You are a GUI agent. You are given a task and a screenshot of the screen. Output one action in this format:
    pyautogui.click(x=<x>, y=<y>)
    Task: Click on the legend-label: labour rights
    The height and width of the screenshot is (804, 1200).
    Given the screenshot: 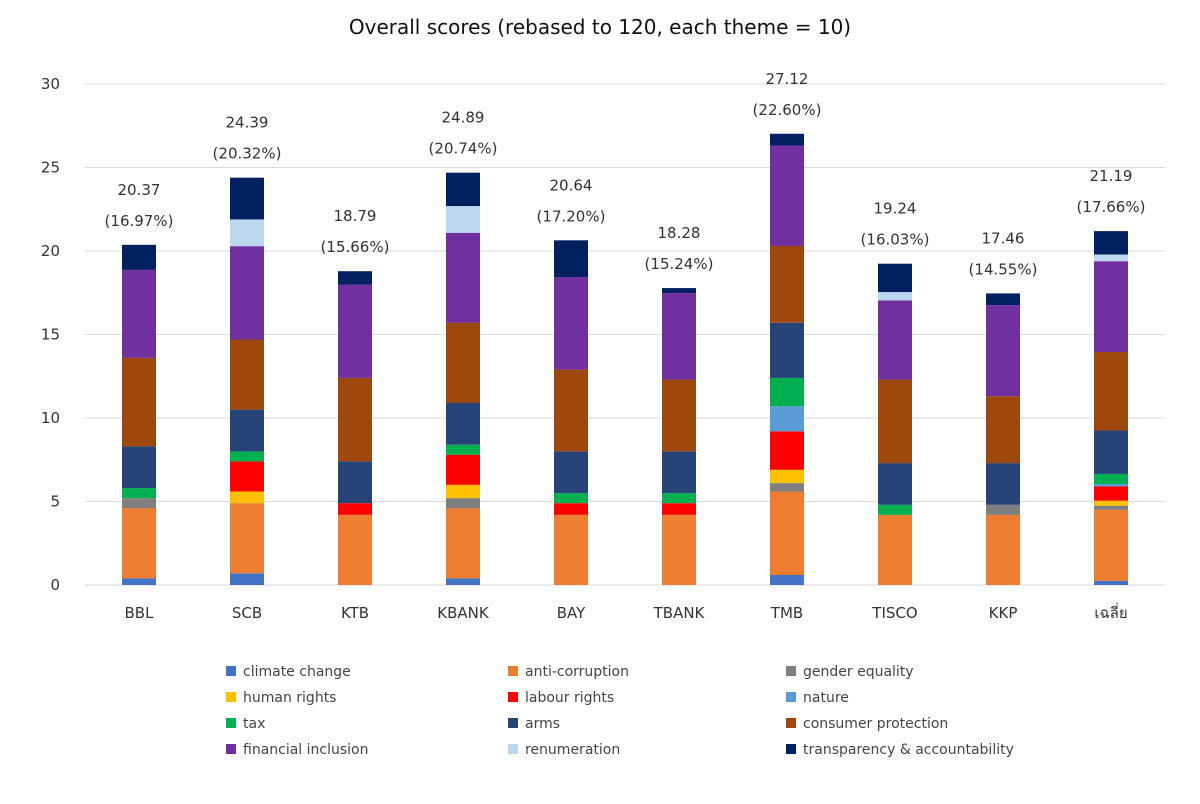 What is the action you would take?
    pyautogui.click(x=569, y=698)
    